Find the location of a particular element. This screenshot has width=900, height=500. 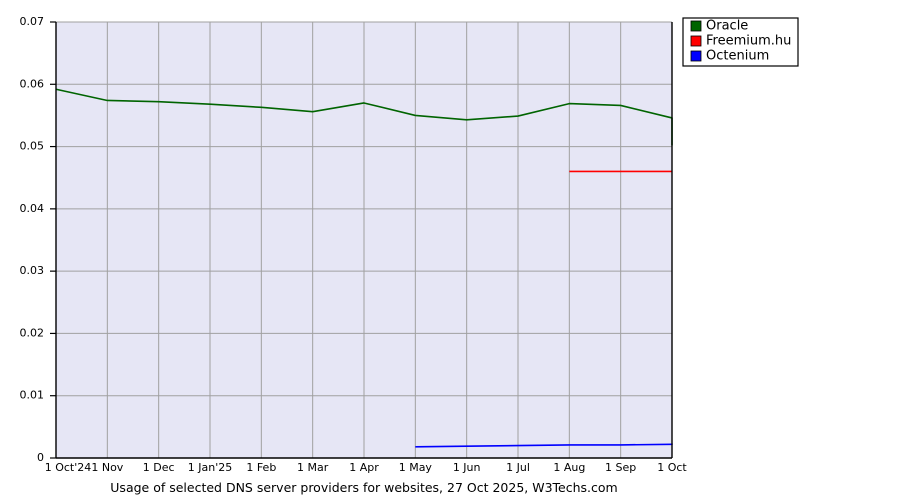

y-tick-label: 0.03 is located at coordinates (32, 270).